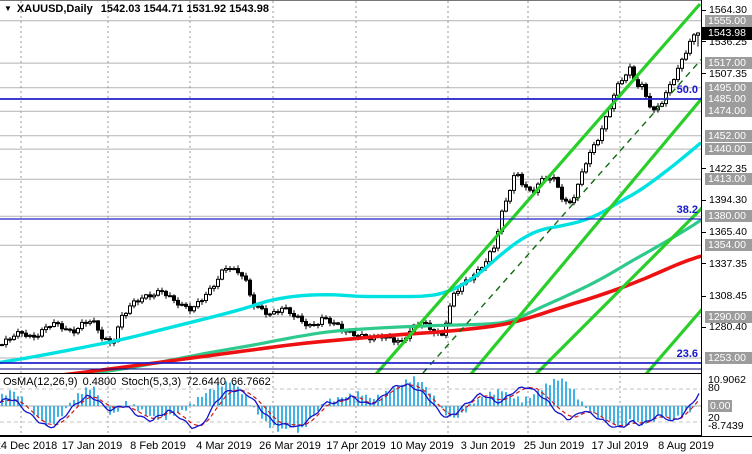 The width and height of the screenshot is (752, 454). Describe the element at coordinates (728, 87) in the screenshot. I see `price-level-label: 1495.00` at that location.